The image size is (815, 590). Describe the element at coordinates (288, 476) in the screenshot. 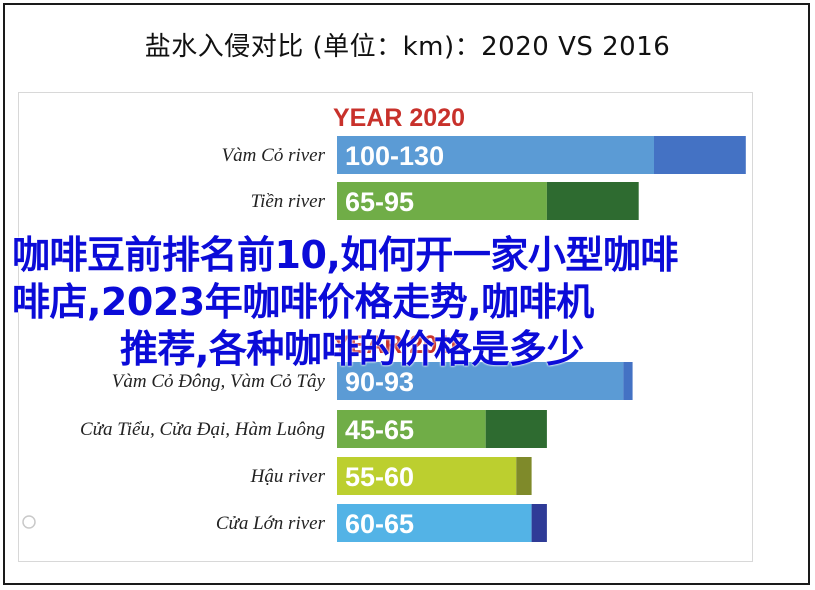

I see `category-label: Hậu river` at that location.